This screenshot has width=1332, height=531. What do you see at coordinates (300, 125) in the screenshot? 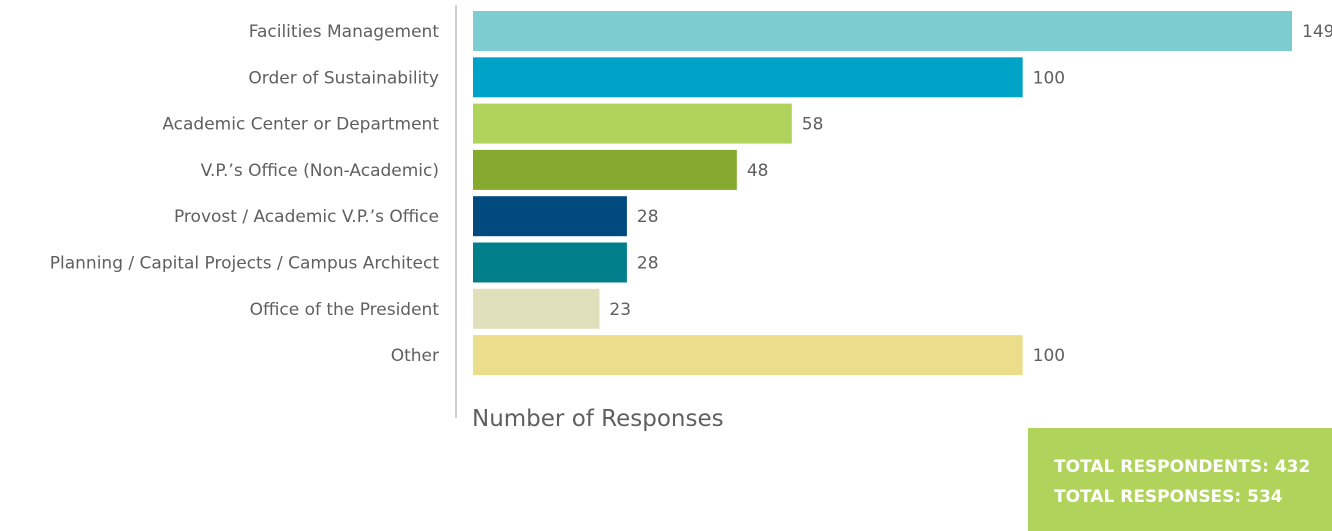
I see `category-label: Academic Center or Department` at bounding box center [300, 125].